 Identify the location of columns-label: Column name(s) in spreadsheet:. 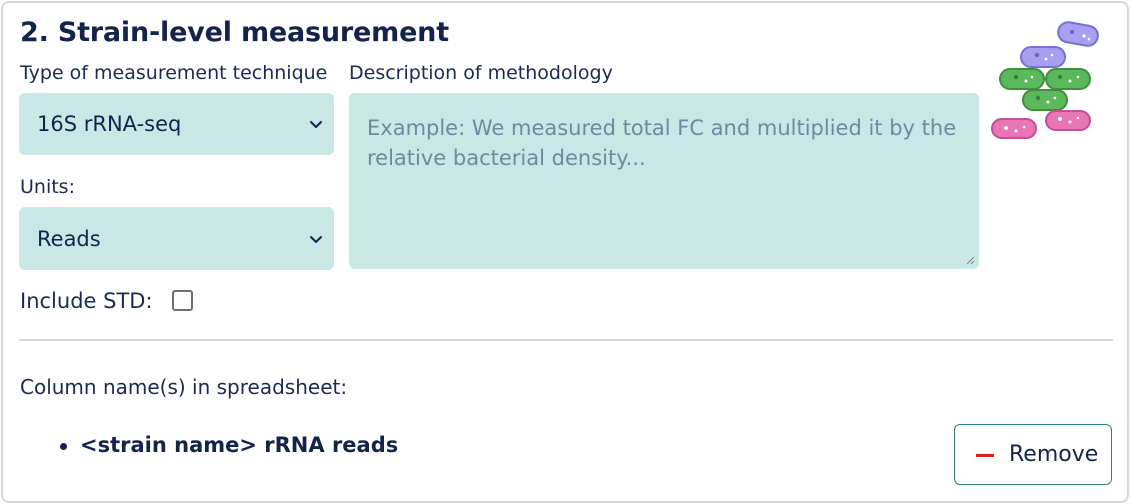
(184, 387).